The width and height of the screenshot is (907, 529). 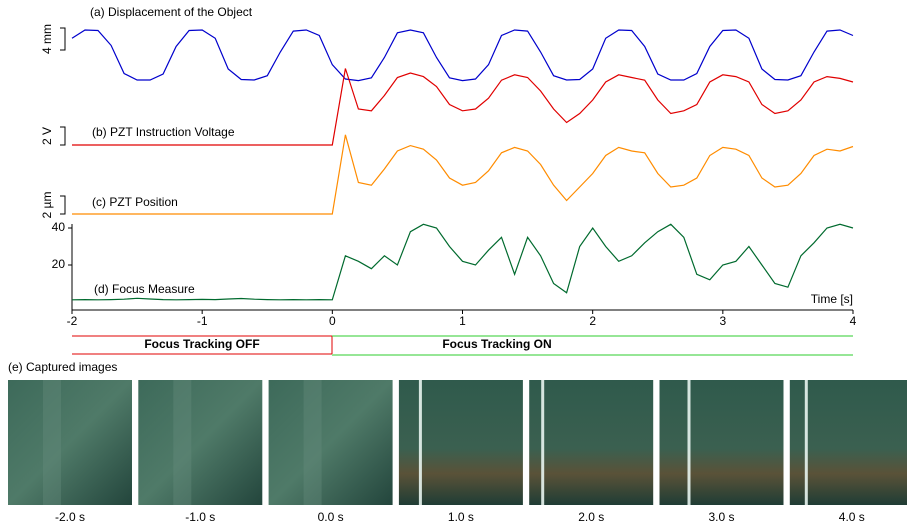 What do you see at coordinates (47, 205) in the screenshot?
I see `scale-bar-label: 2 µm` at bounding box center [47, 205].